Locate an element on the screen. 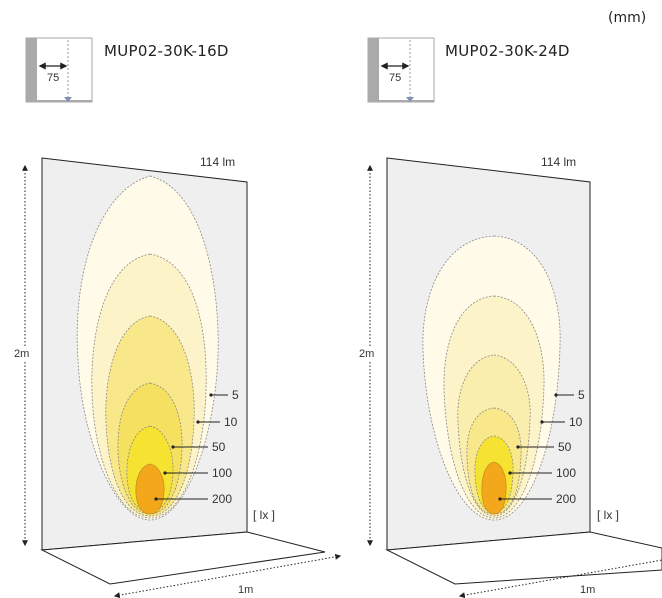 This screenshot has width=662, height=598. panel-16d-model-title: MUP02-30K-16D is located at coordinates (166, 51).